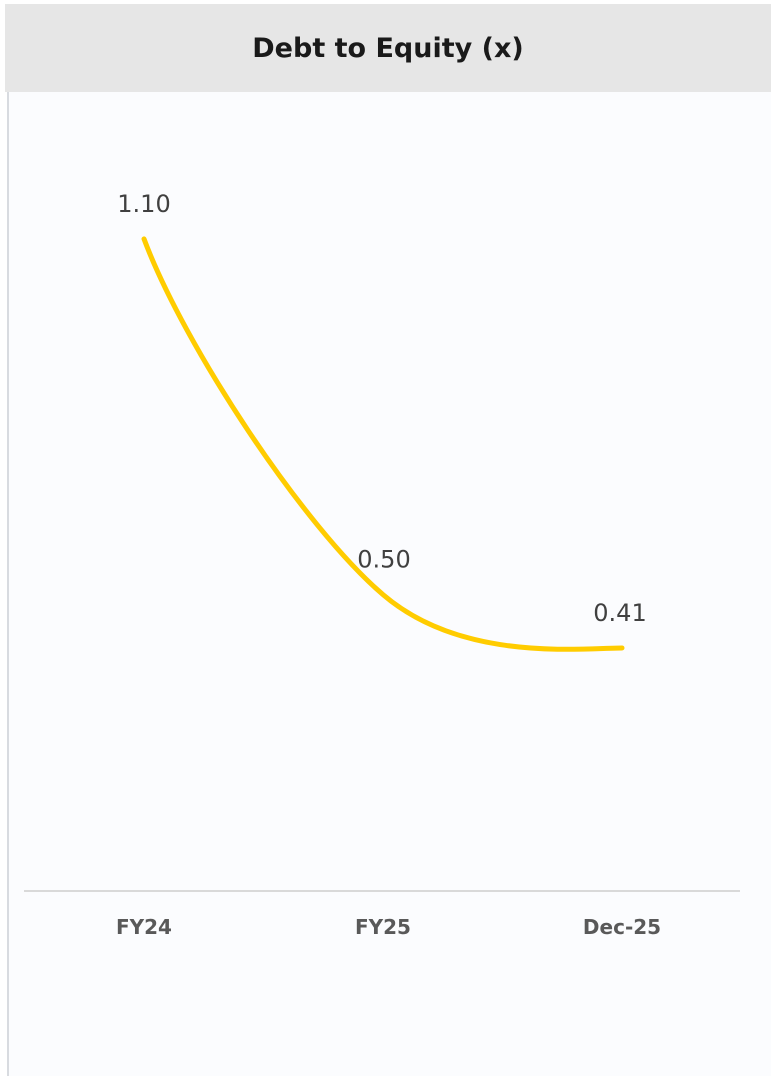 Image resolution: width=771 pixels, height=1076 pixels. I want to click on chart-title: Debt to Equity (x), so click(388, 48).